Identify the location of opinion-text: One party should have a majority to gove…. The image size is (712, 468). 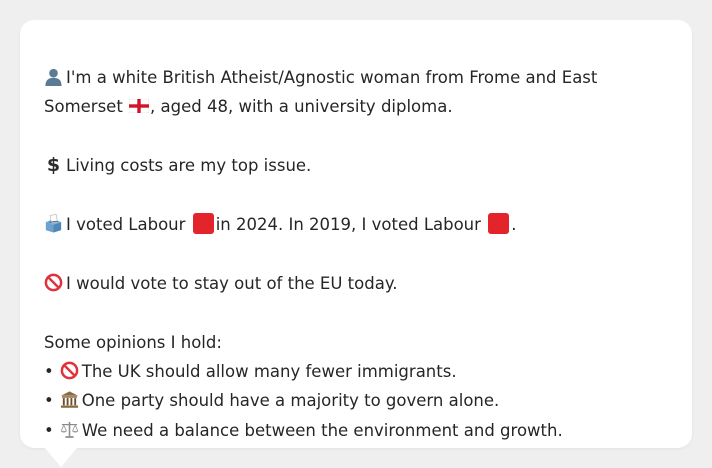
(290, 401).